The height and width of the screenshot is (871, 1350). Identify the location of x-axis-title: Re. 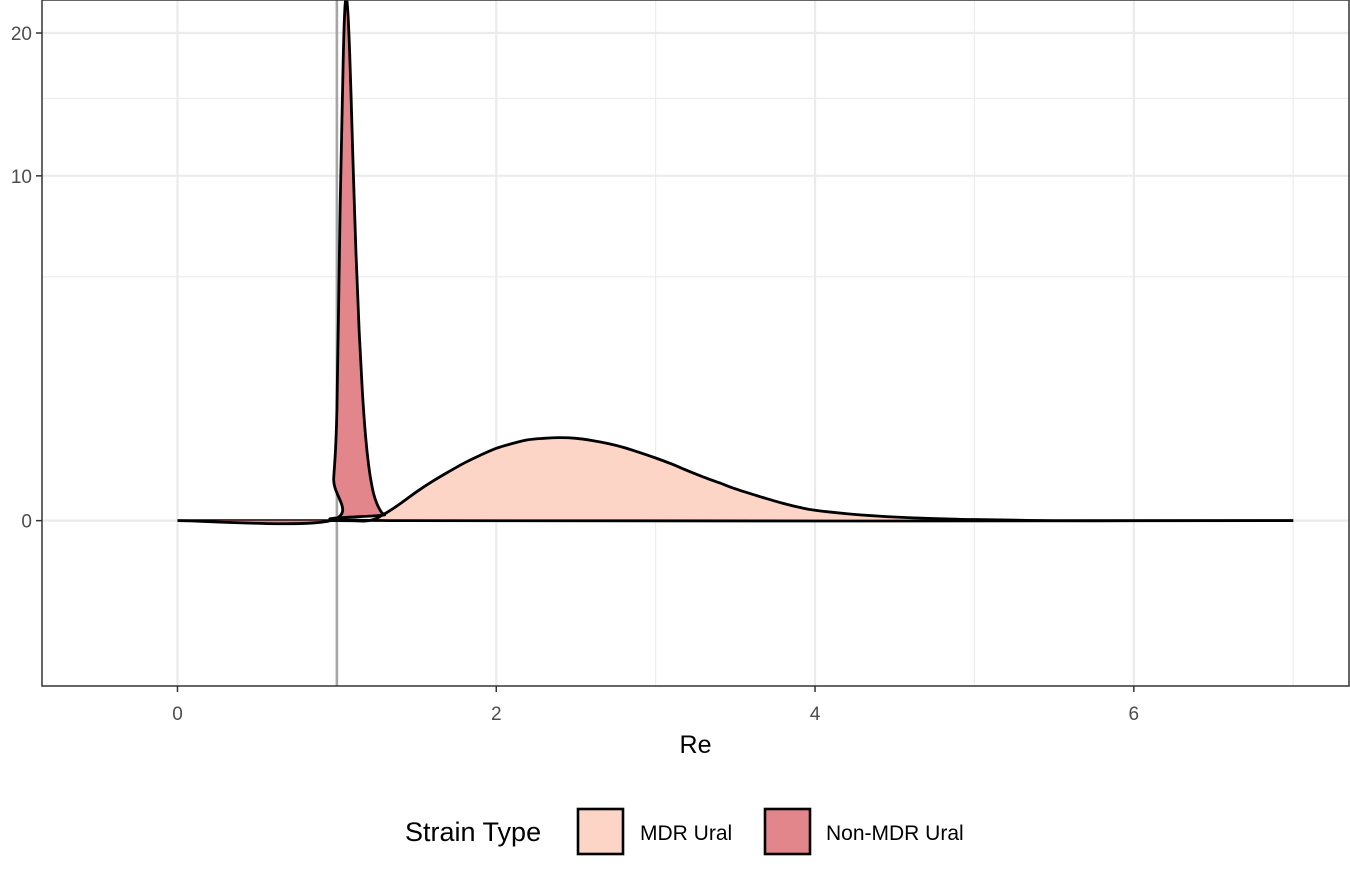
(696, 745).